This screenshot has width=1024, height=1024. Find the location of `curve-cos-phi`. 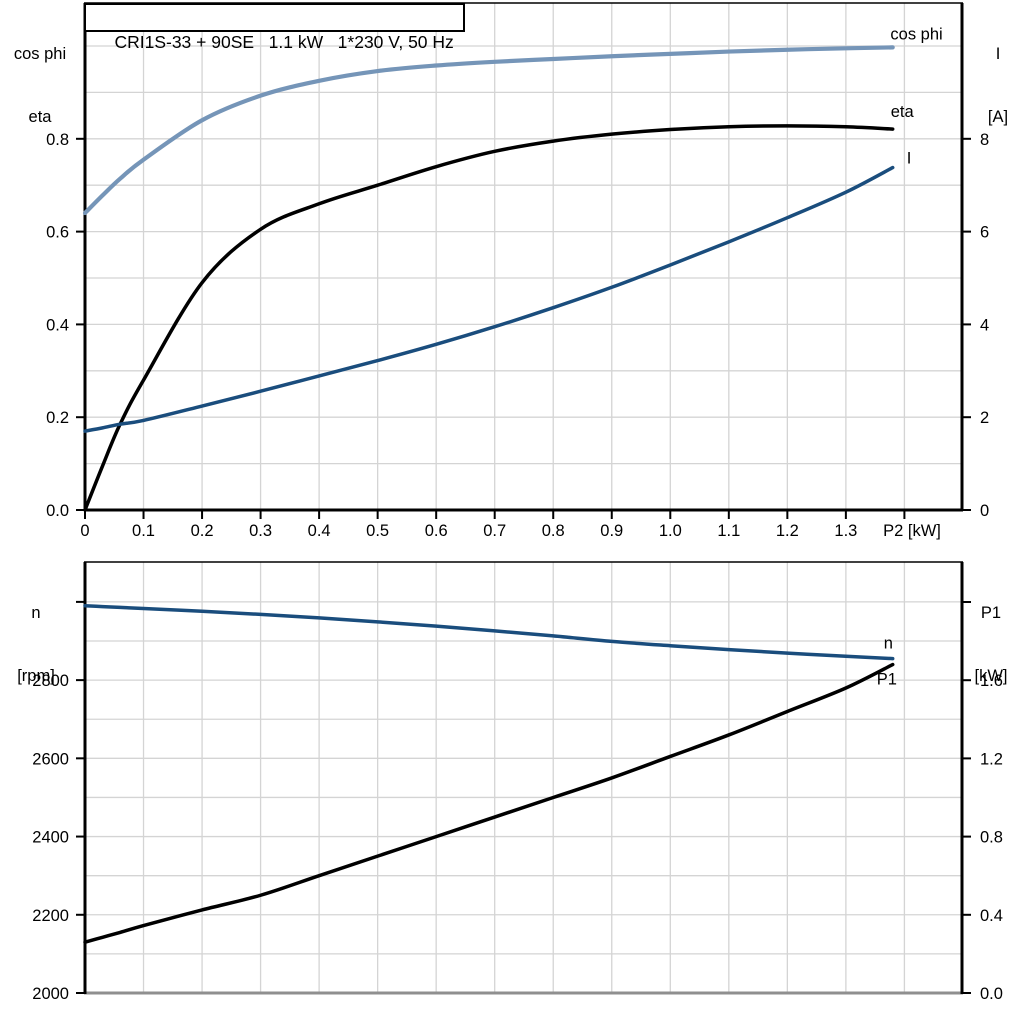

curve-cos-phi is located at coordinates (488, 130).